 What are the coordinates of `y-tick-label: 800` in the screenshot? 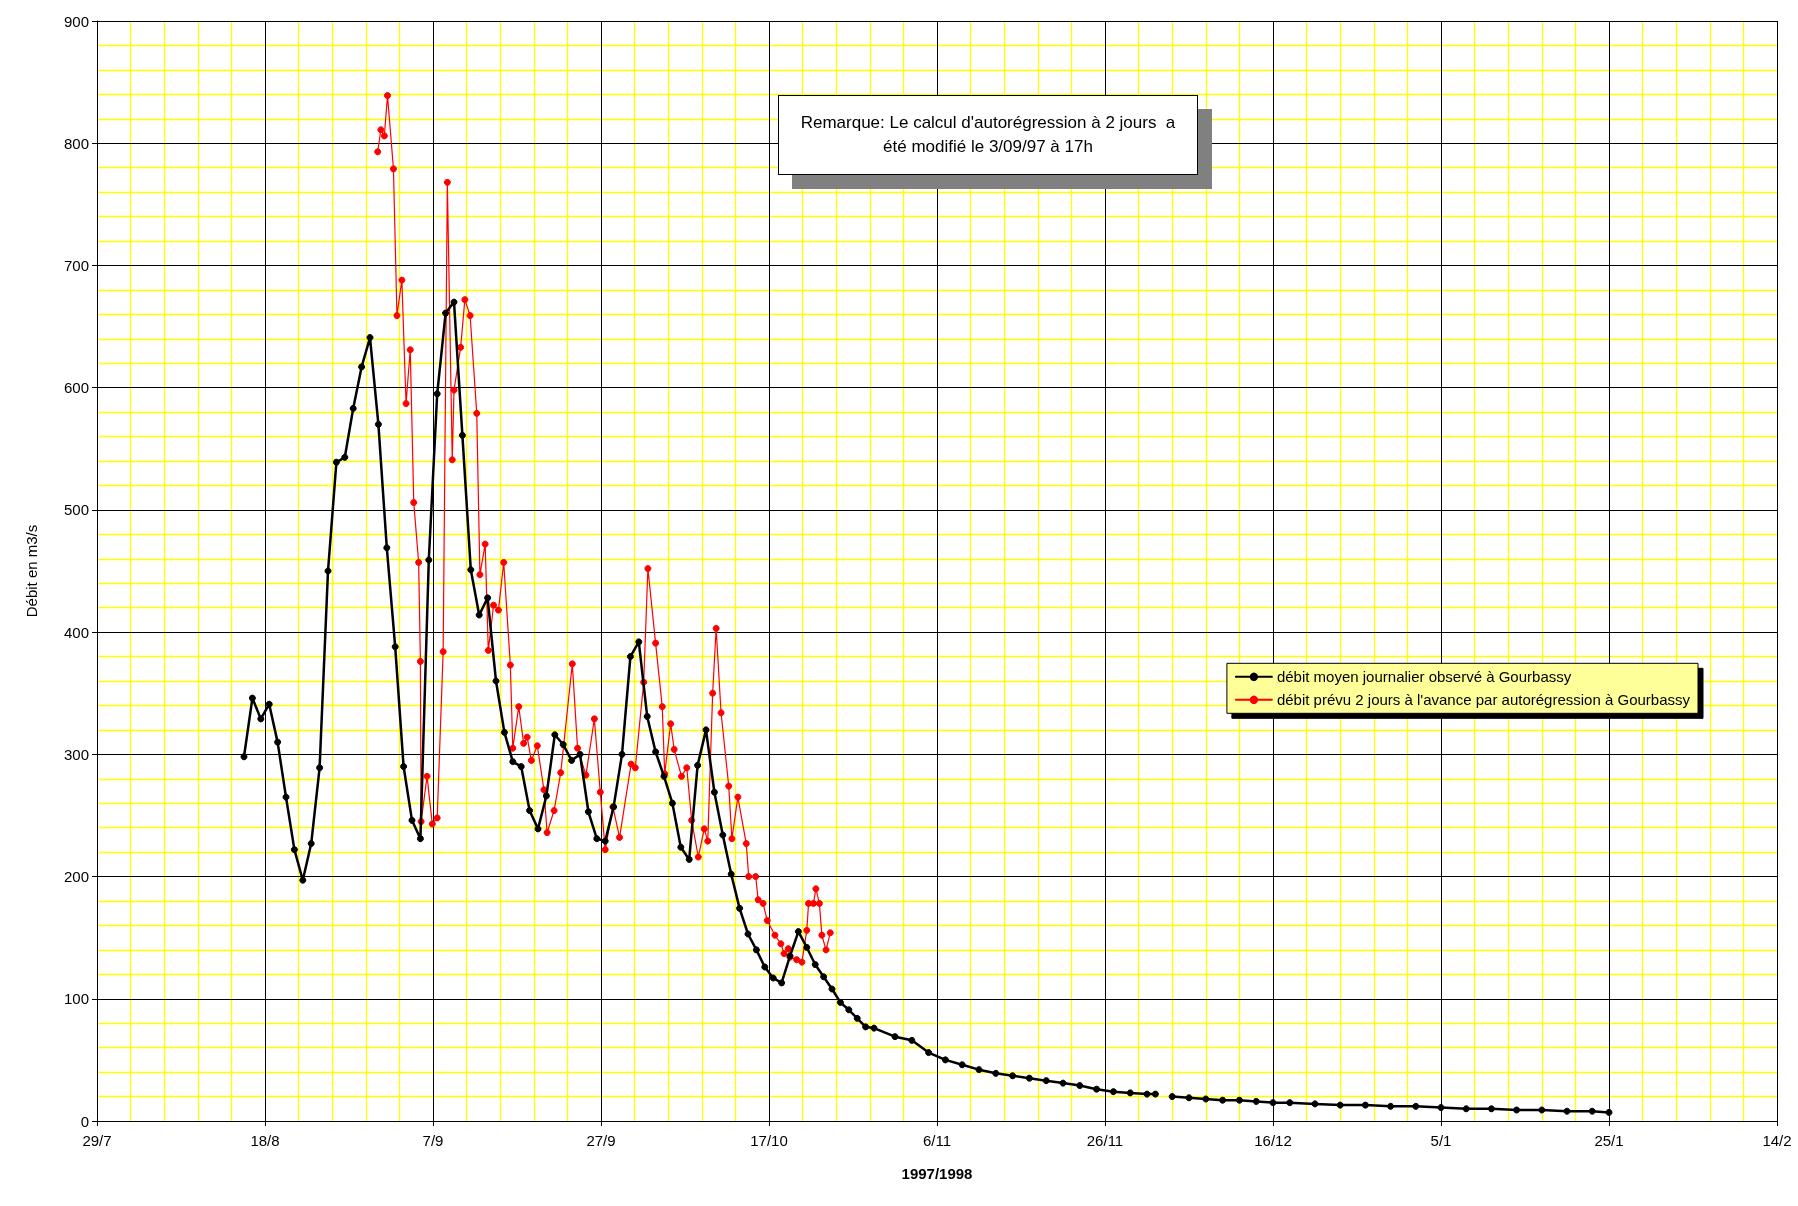 It's located at (76, 143).